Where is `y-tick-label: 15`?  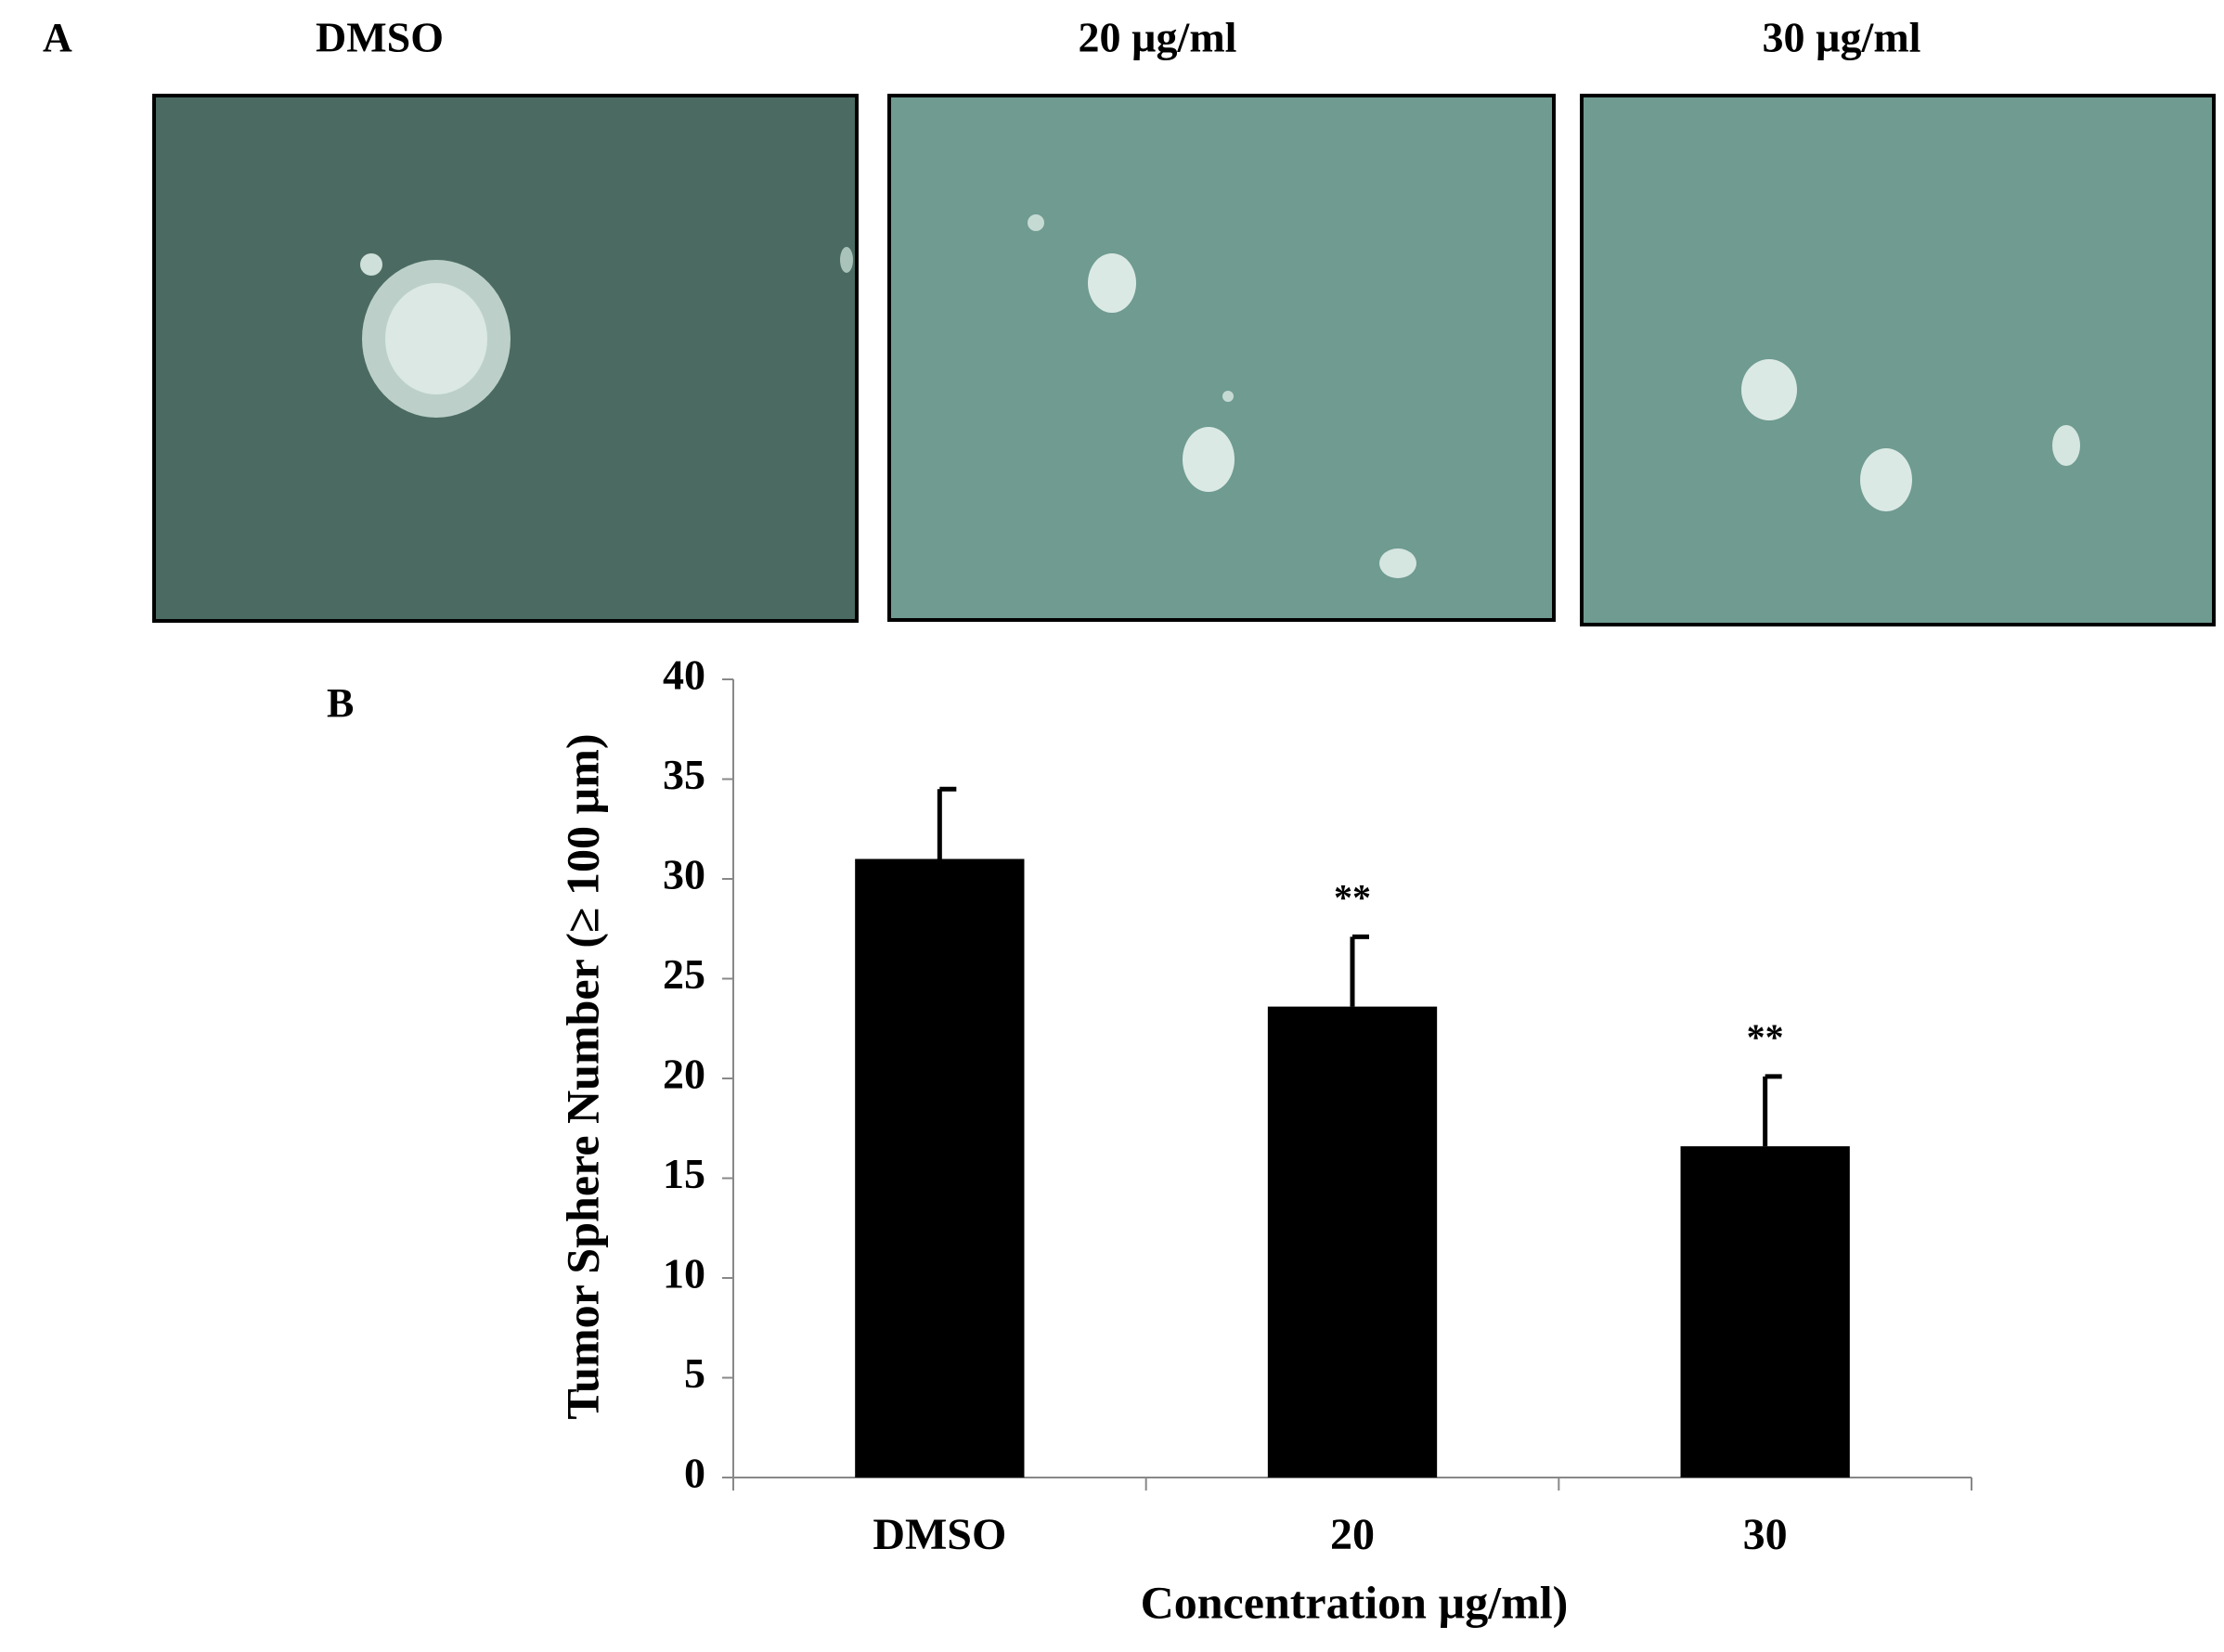
y-tick-label: 15 is located at coordinates (684, 1173).